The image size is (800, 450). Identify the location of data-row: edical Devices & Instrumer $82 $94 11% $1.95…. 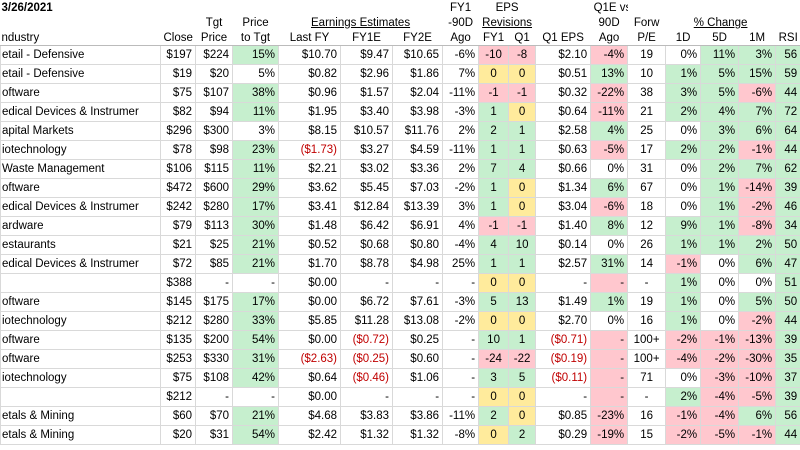
(400, 112).